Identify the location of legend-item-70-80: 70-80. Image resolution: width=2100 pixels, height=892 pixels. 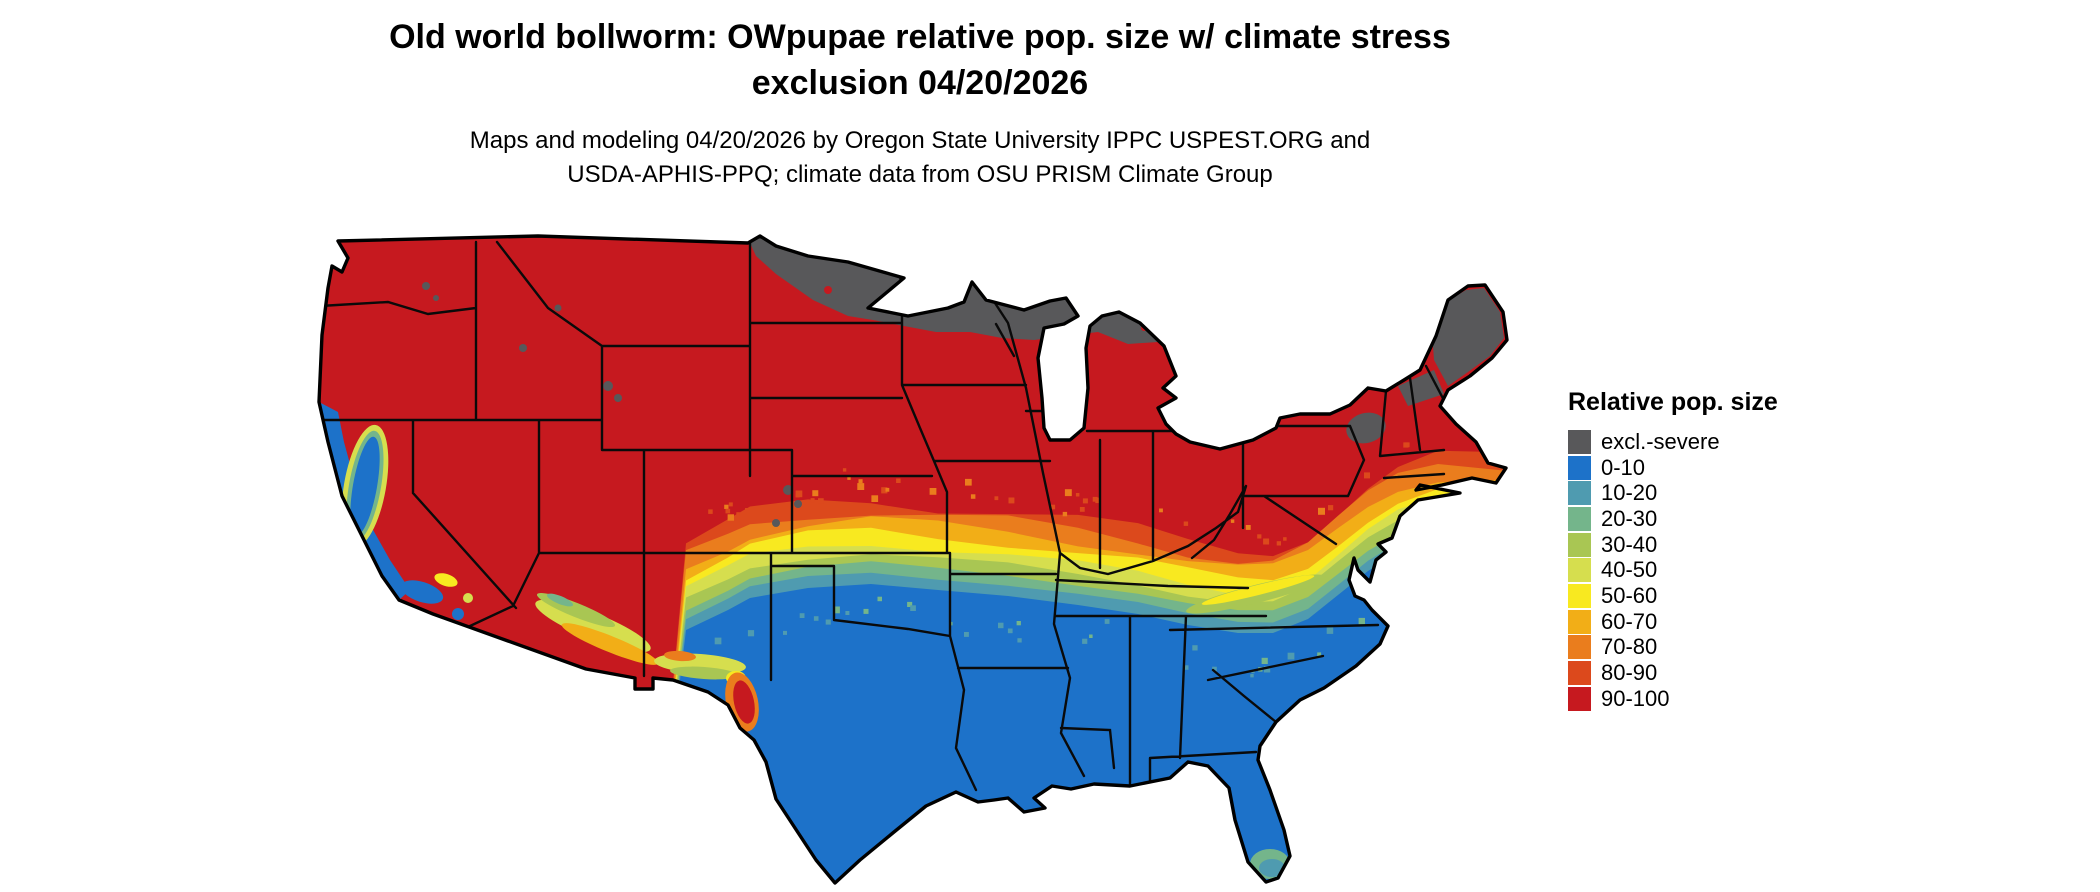
(1673, 648).